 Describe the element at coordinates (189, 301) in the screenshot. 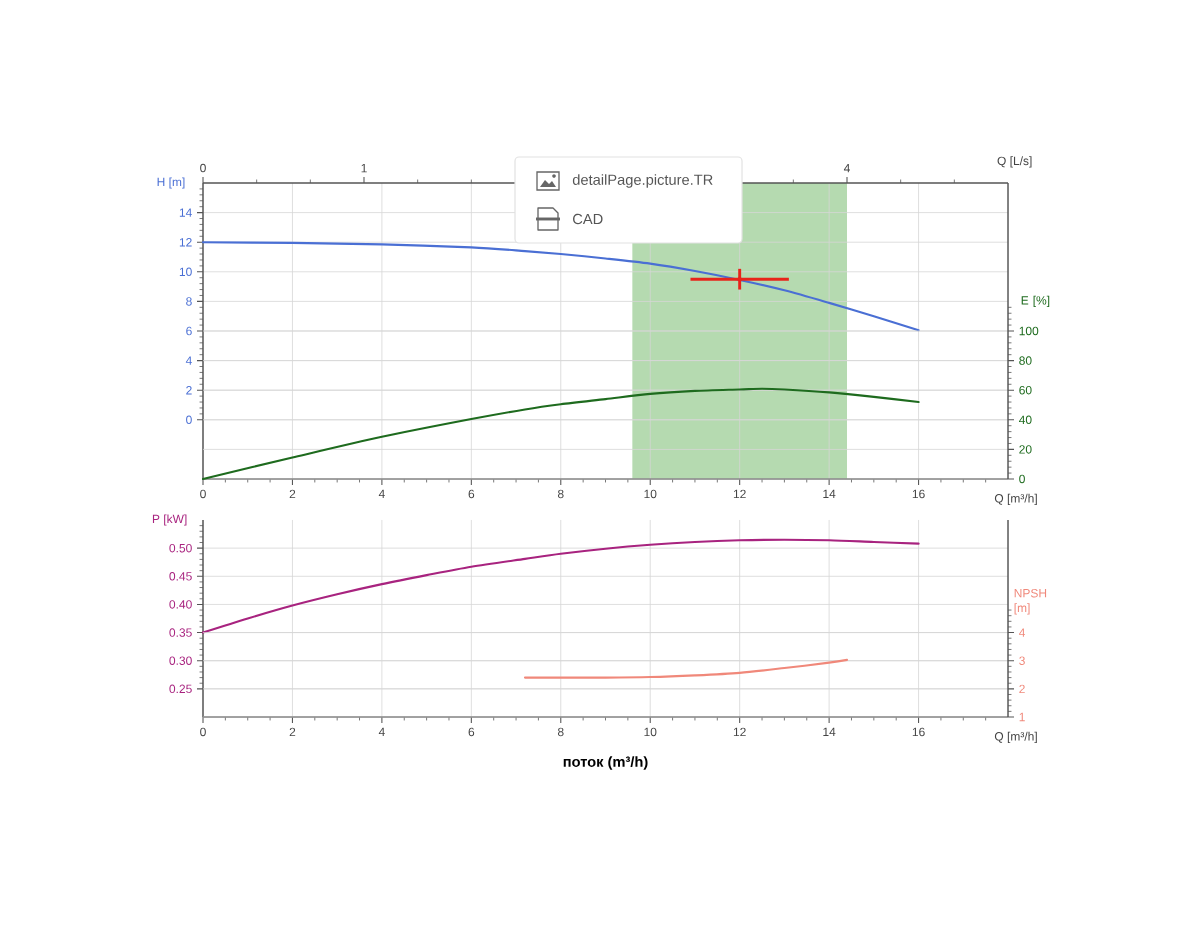

I see `y-tick-label: 8` at that location.